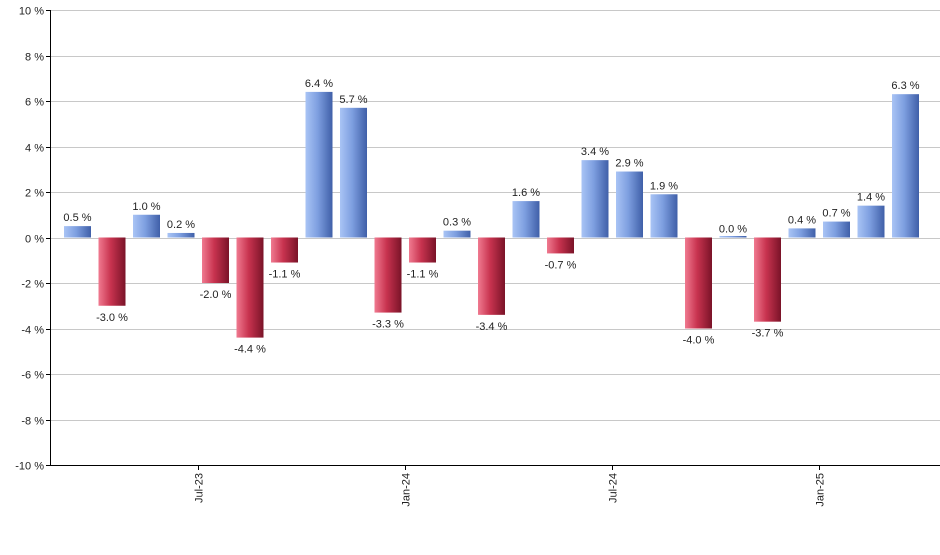 Image resolution: width=940 pixels, height=555 pixels. What do you see at coordinates (250, 350) in the screenshot?
I see `bar-value-label: -4.4 %` at bounding box center [250, 350].